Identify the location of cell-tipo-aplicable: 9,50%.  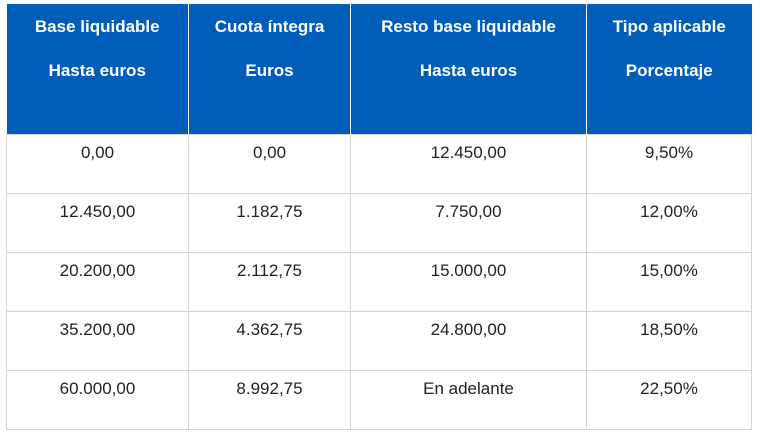
(669, 164).